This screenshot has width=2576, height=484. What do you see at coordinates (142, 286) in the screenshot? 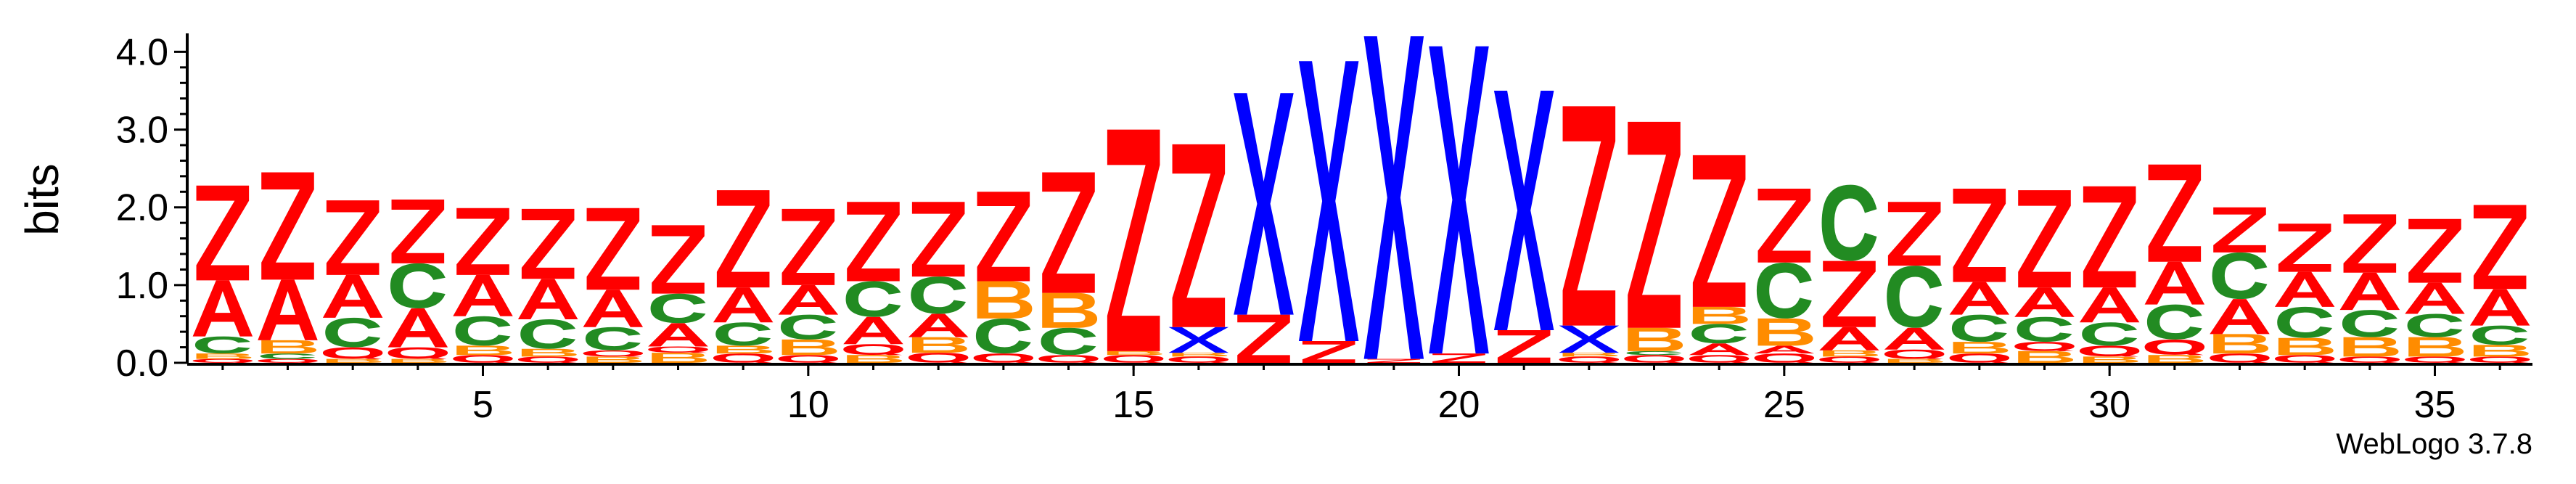
I see `y-tick-label: 1.0` at bounding box center [142, 286].